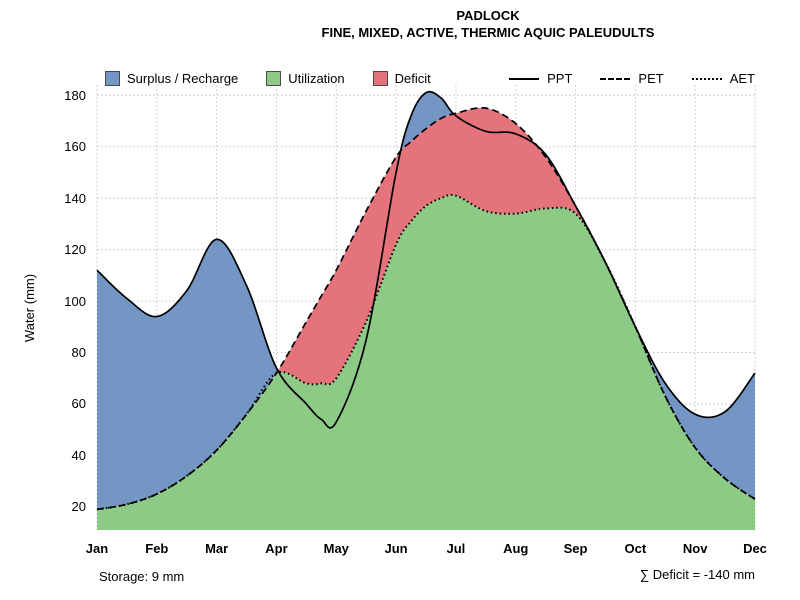 The image size is (800, 600). I want to click on legend-label-ppt: PPT, so click(560, 78).